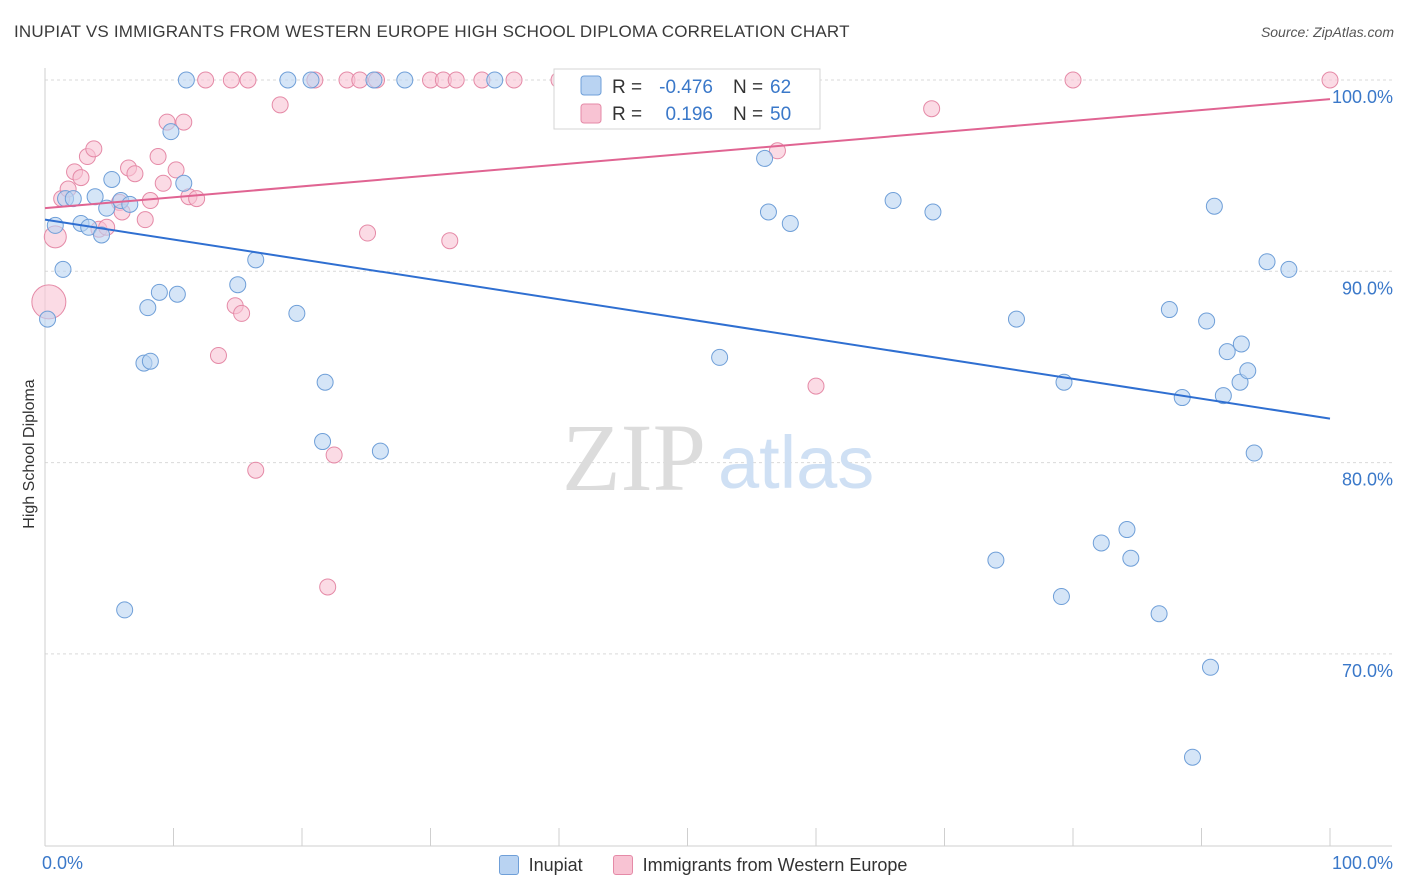 The image size is (1406, 892). What do you see at coordinates (748, 114) in the screenshot?
I see `stats-n-label-2: N =` at bounding box center [748, 114].